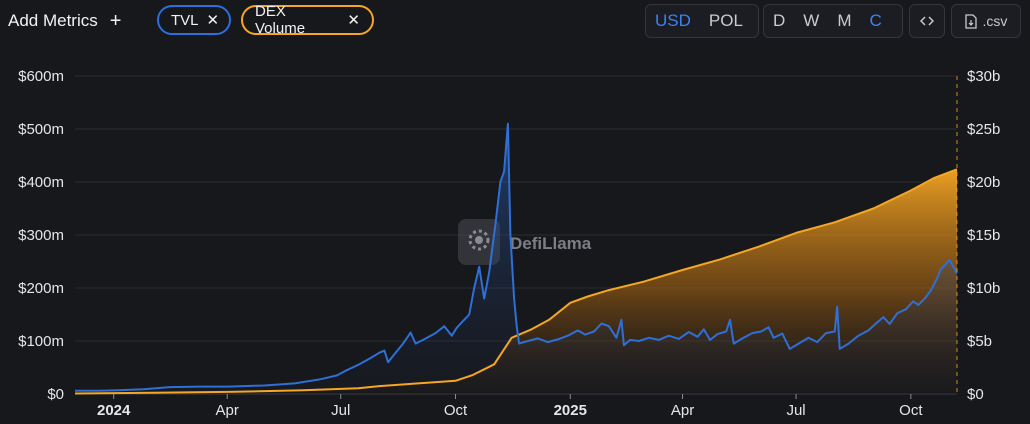  What do you see at coordinates (811, 20) in the screenshot?
I see `period-option-weekly: W` at bounding box center [811, 20].